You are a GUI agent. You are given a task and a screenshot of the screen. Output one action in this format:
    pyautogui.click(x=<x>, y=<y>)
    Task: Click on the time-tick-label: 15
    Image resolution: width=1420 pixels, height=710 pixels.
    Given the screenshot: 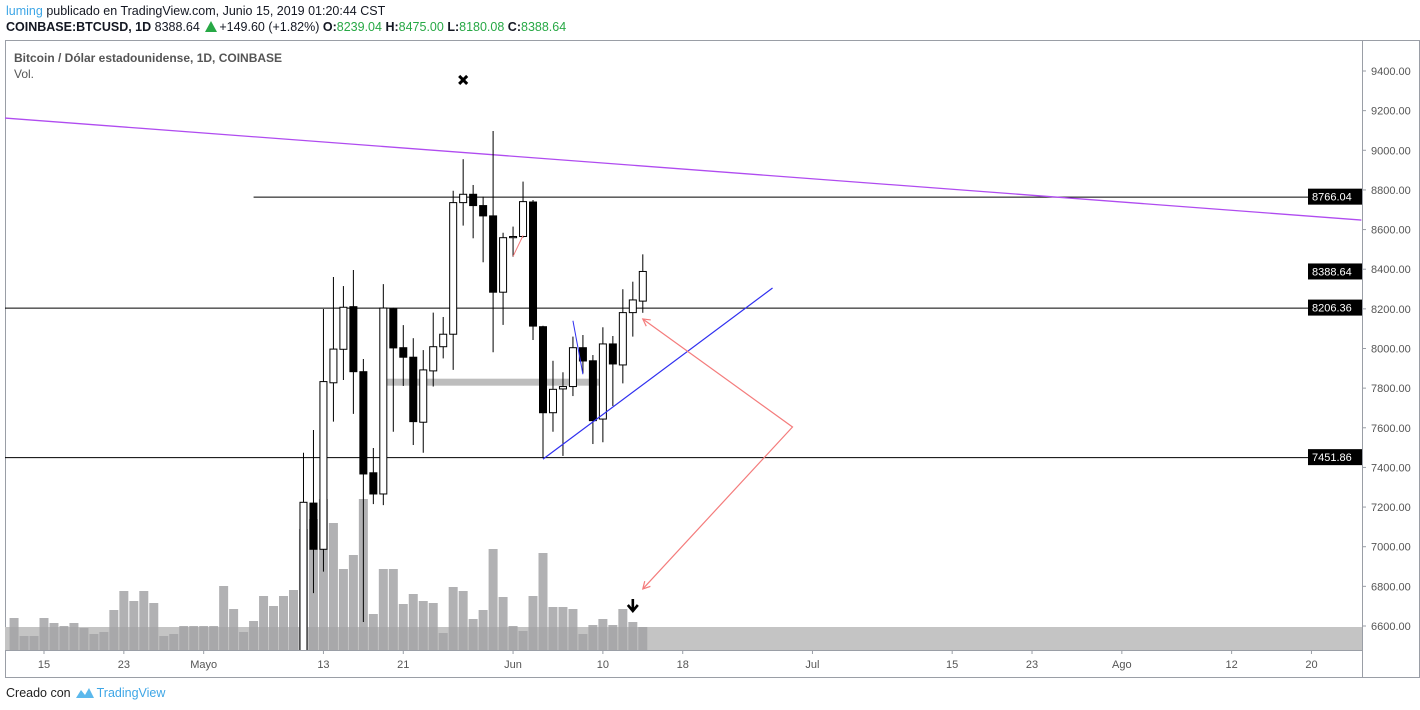 What is the action you would take?
    pyautogui.click(x=44, y=665)
    